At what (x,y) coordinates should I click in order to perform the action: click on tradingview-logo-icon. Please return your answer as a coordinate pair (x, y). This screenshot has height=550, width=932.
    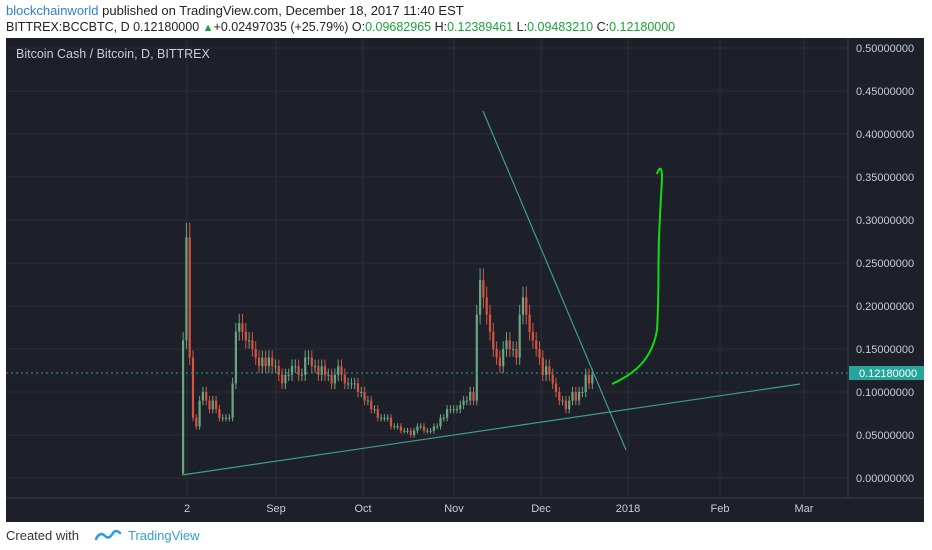
    Looking at the image, I should click on (108, 537).